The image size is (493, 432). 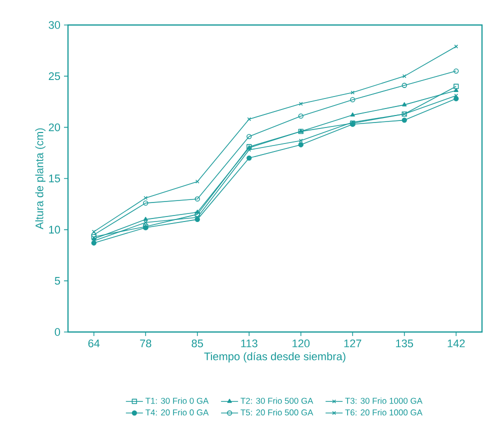 I want to click on y-tick-label: 20, so click(x=54, y=127).